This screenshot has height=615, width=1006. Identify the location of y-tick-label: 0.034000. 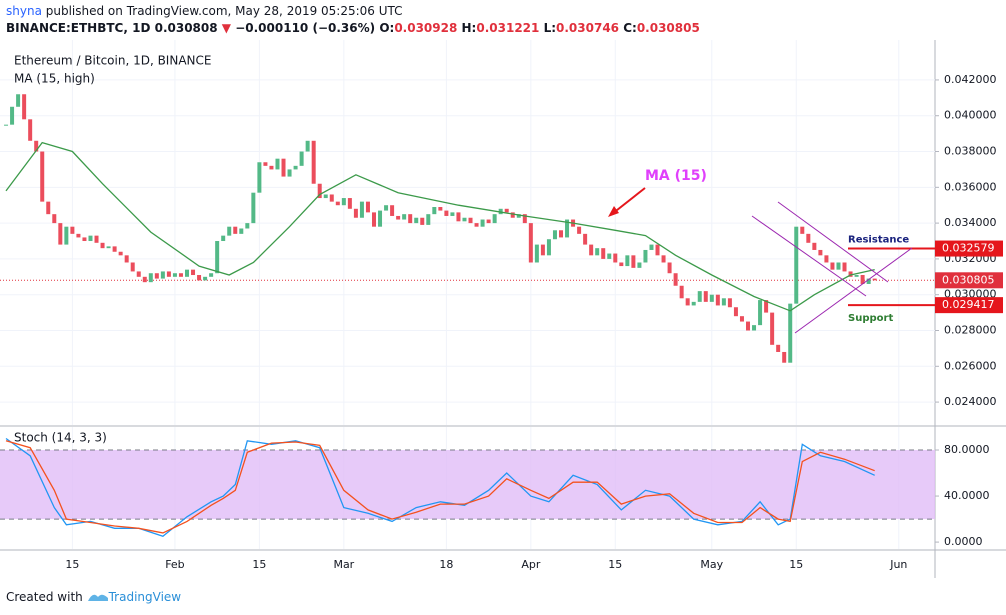
(970, 222).